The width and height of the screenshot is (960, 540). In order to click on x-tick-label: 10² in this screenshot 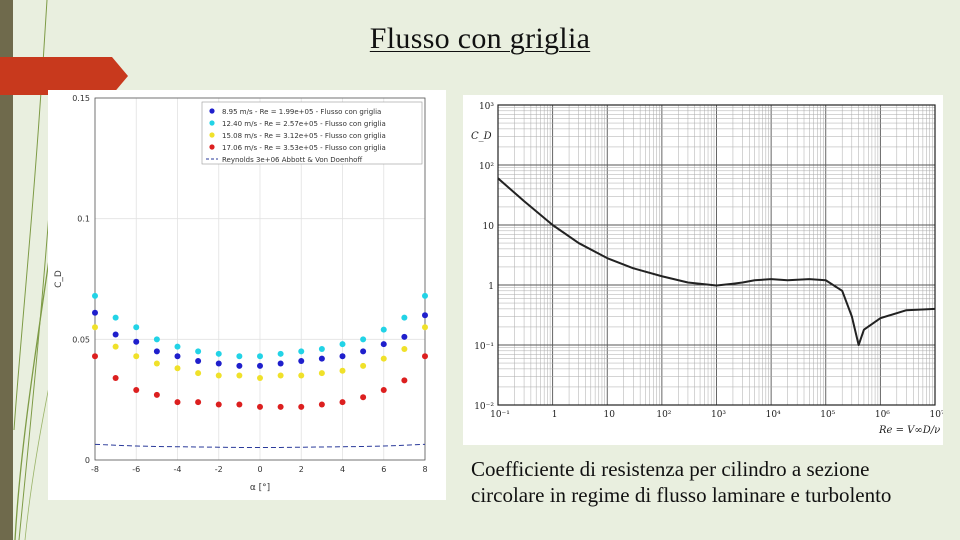, I will do `click(663, 415)`.